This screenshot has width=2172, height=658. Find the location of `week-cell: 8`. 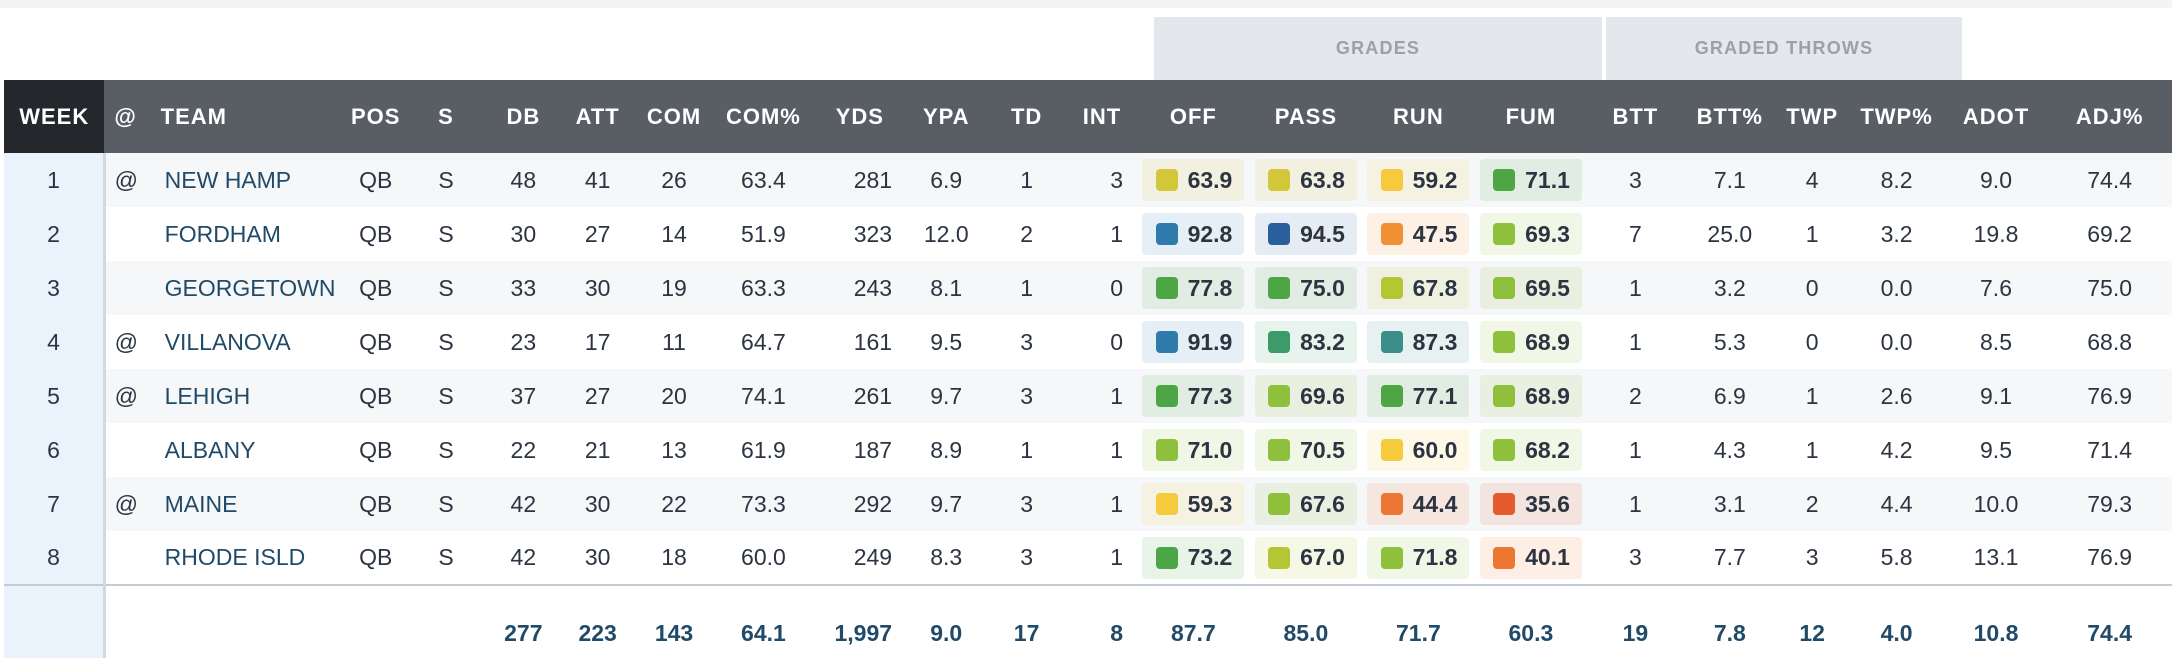

week-cell: 8 is located at coordinates (55, 558).